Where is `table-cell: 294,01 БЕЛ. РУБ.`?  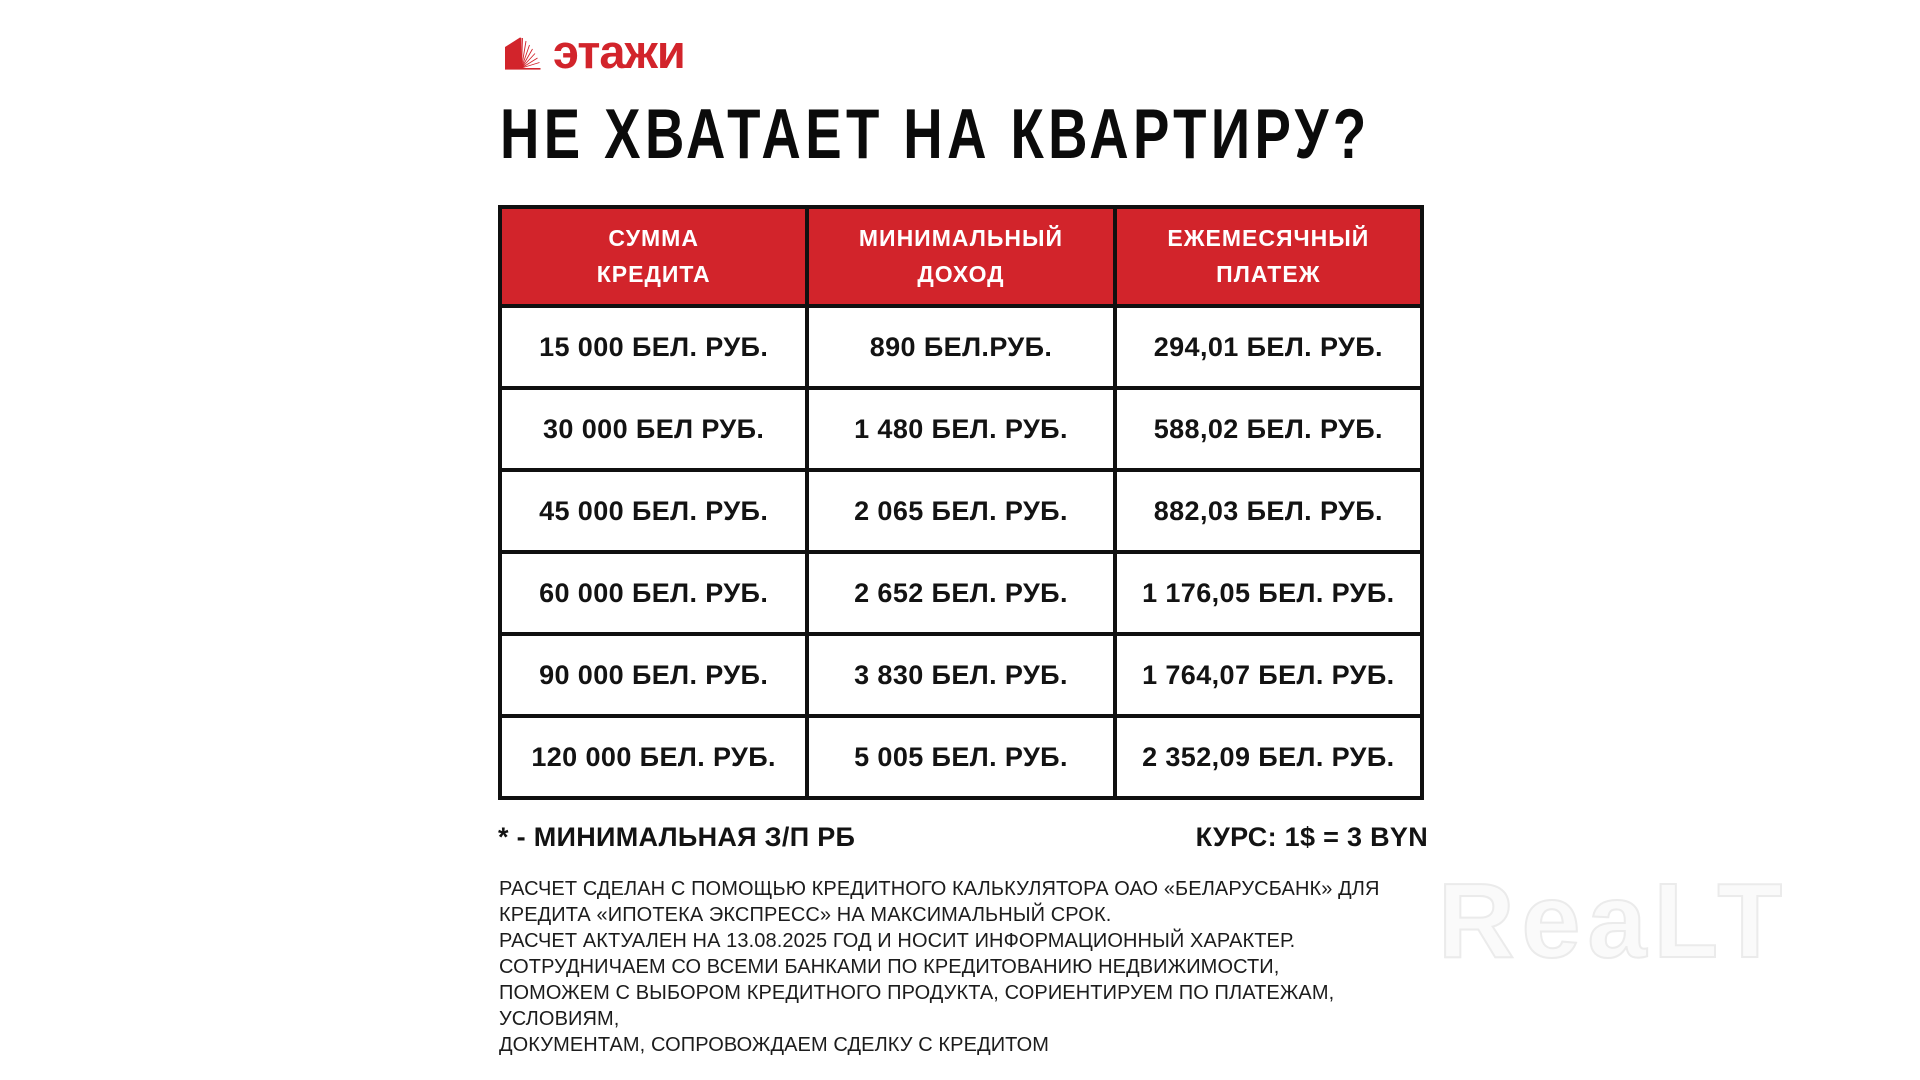 table-cell: 294,01 БЕЛ. РУБ. is located at coordinates (1268, 347).